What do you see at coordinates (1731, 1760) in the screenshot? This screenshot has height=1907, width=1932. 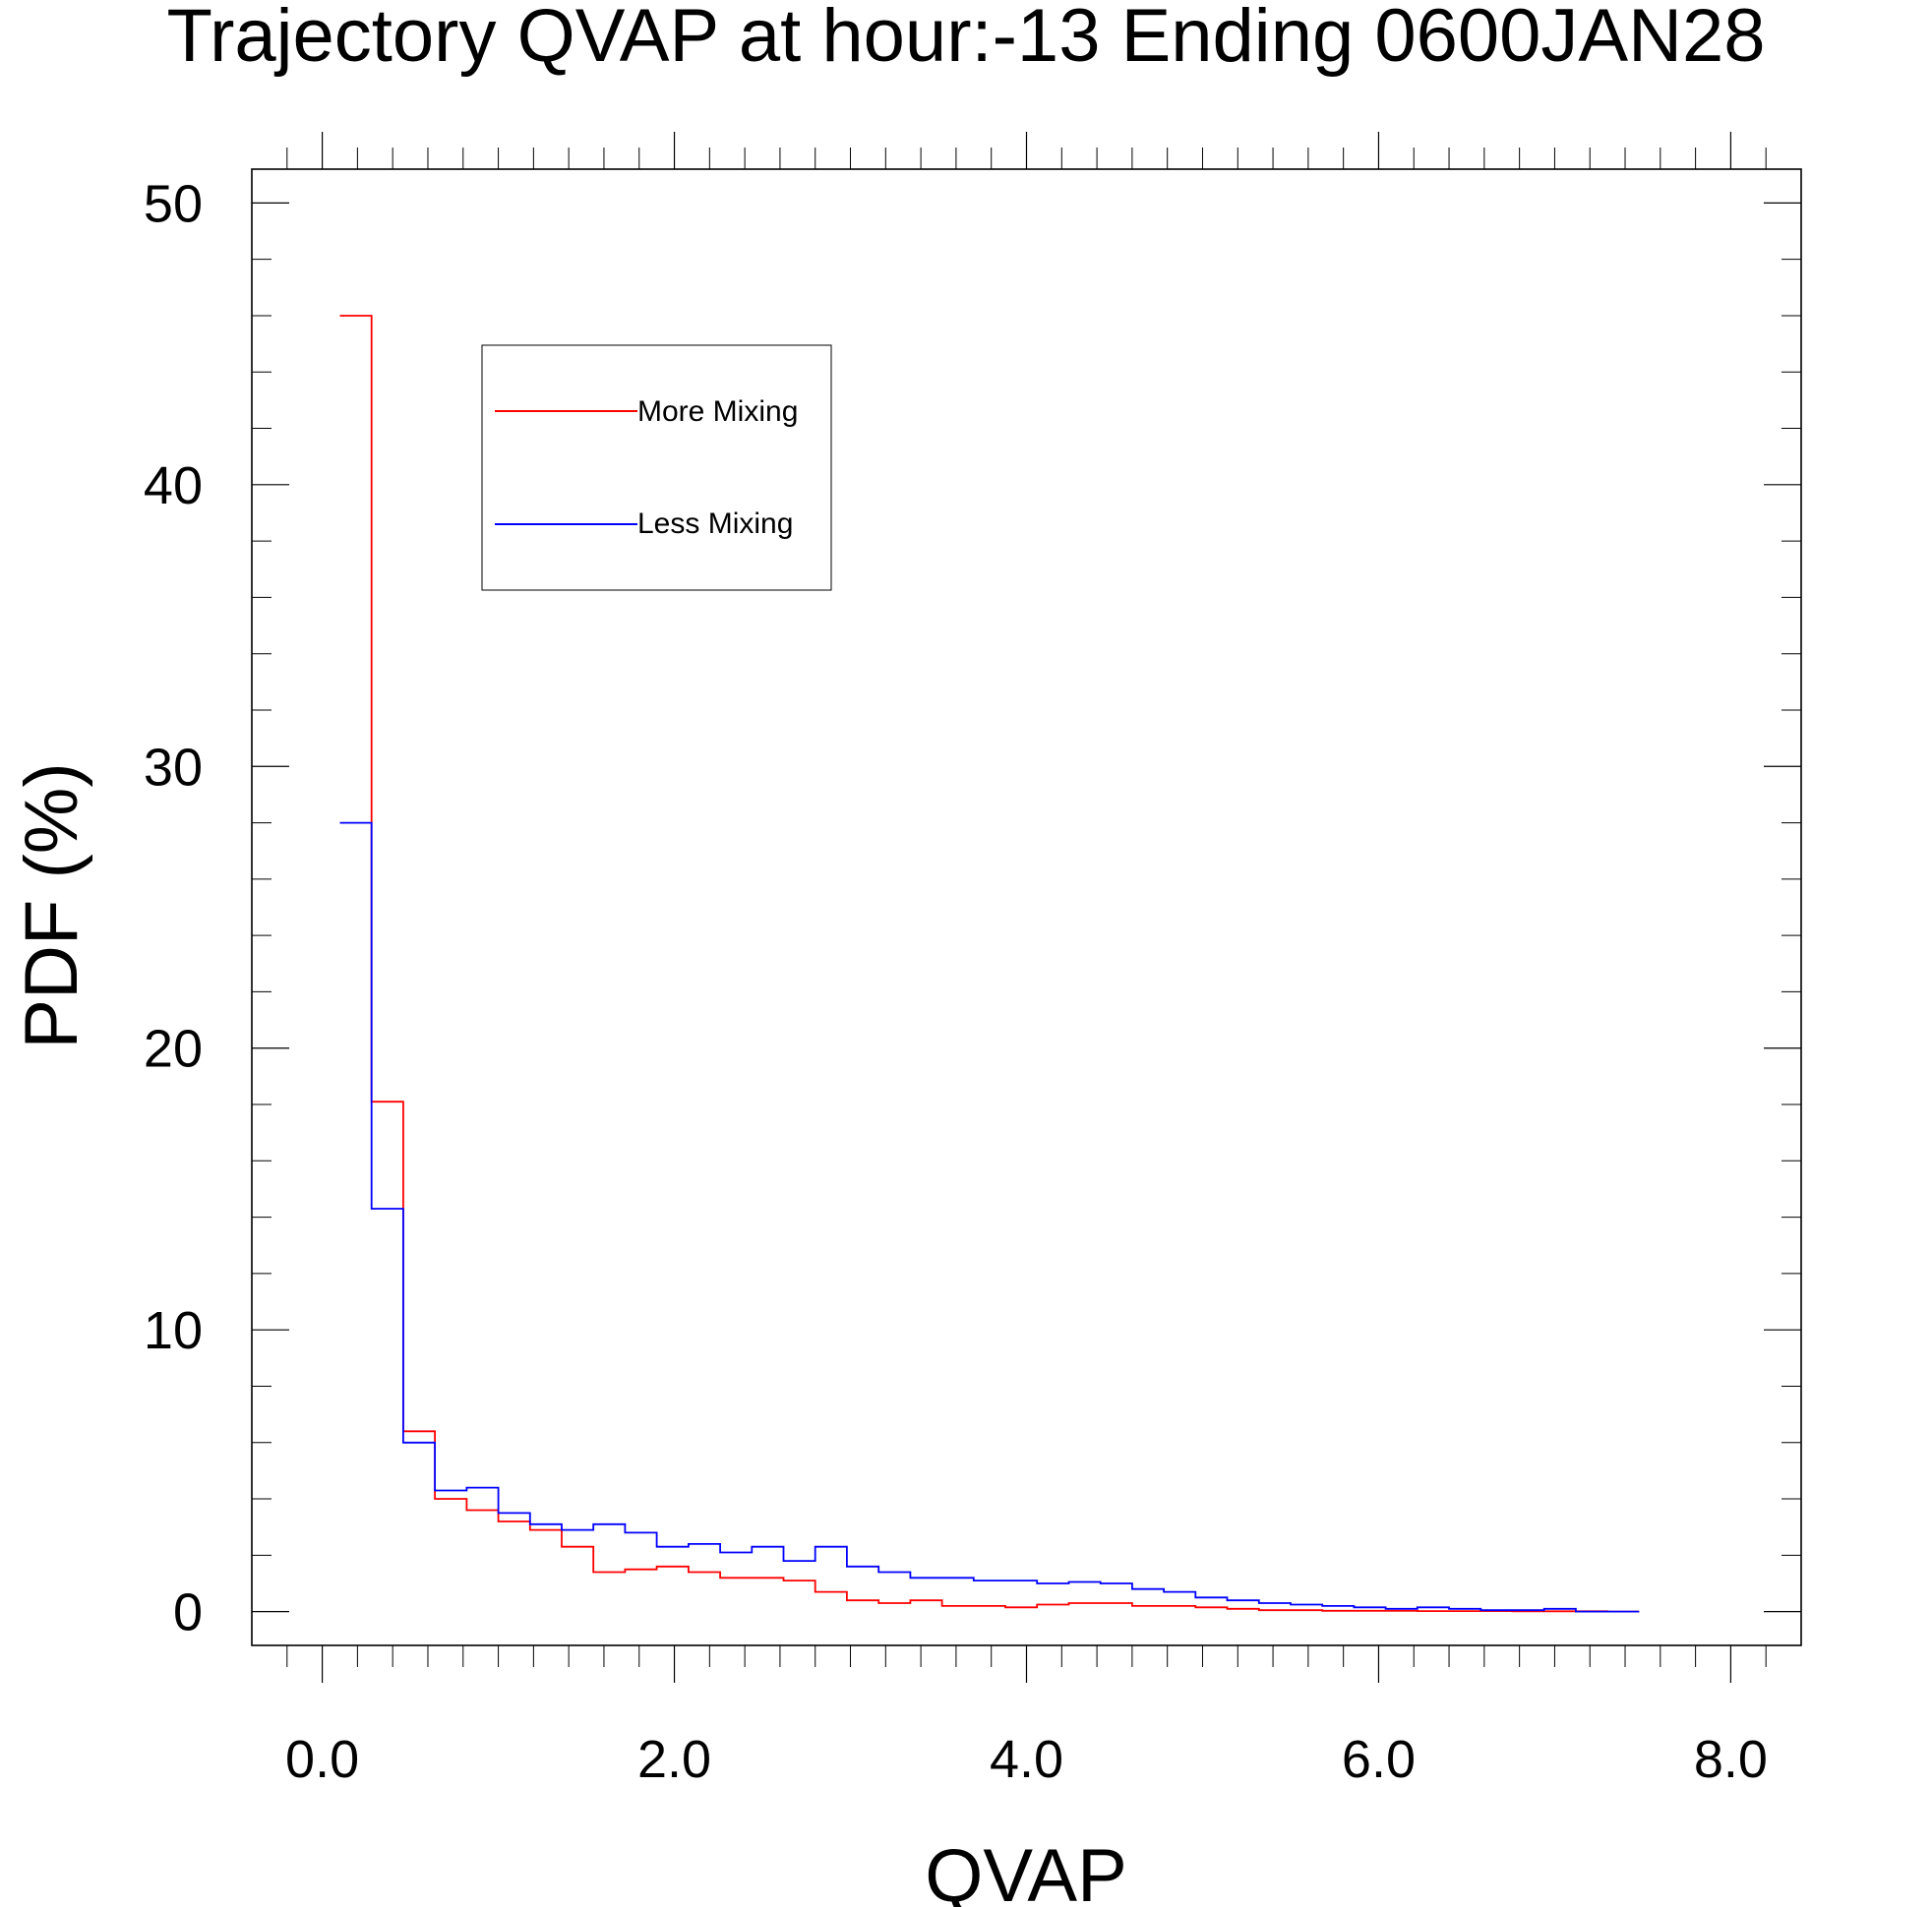 I see `x-tick-label: 8.0` at bounding box center [1731, 1760].